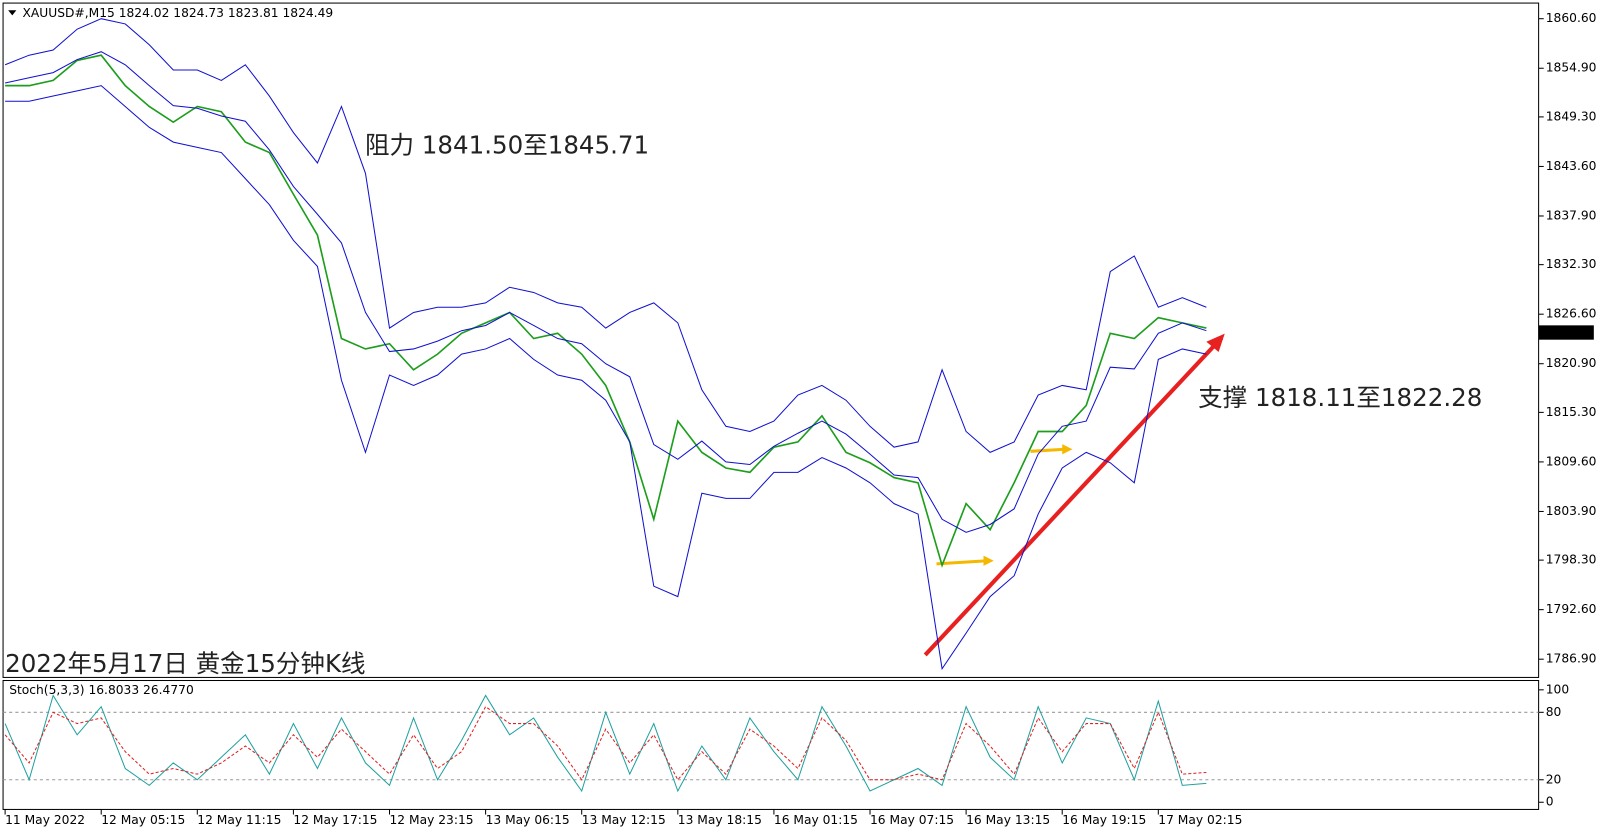 This screenshot has width=1602, height=834. I want to click on x-tick-label: 12 May 05:15, so click(143, 820).